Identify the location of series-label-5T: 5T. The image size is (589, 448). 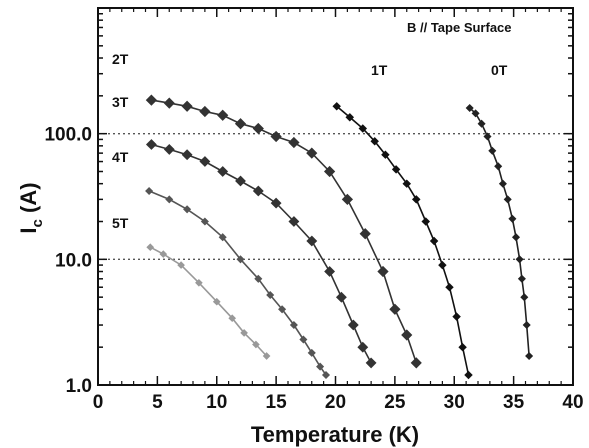
(120, 223).